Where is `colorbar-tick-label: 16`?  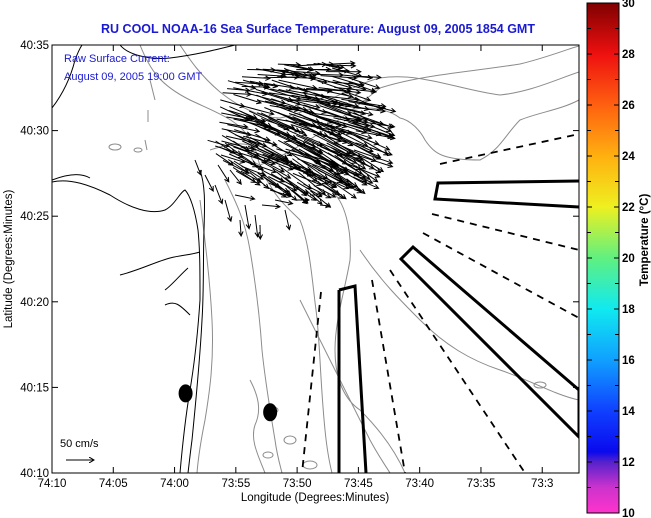 colorbar-tick-label: 16 is located at coordinates (628, 361).